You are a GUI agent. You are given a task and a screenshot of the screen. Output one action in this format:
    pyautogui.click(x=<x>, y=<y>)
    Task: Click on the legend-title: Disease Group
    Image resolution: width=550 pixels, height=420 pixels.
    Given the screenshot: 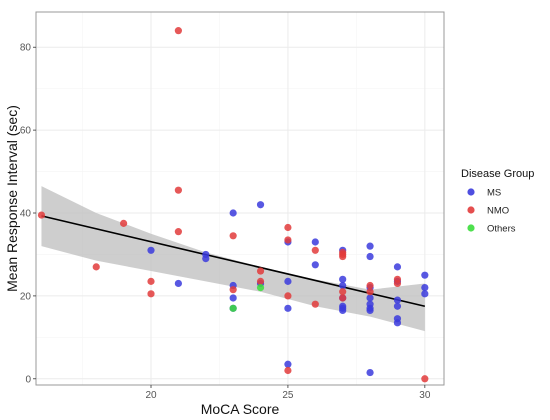 What is the action you would take?
    pyautogui.click(x=497, y=174)
    